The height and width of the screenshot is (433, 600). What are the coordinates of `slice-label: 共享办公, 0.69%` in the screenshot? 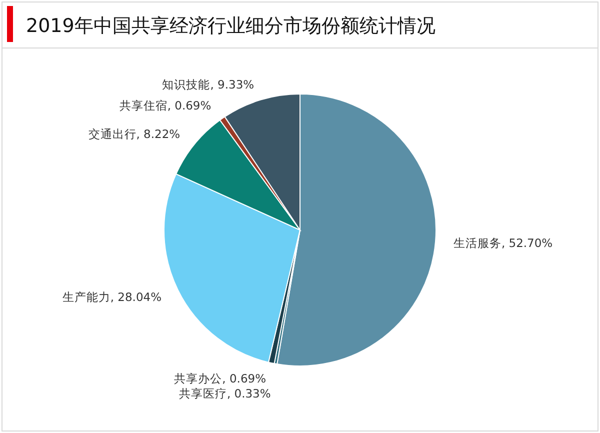 It's located at (220, 379).